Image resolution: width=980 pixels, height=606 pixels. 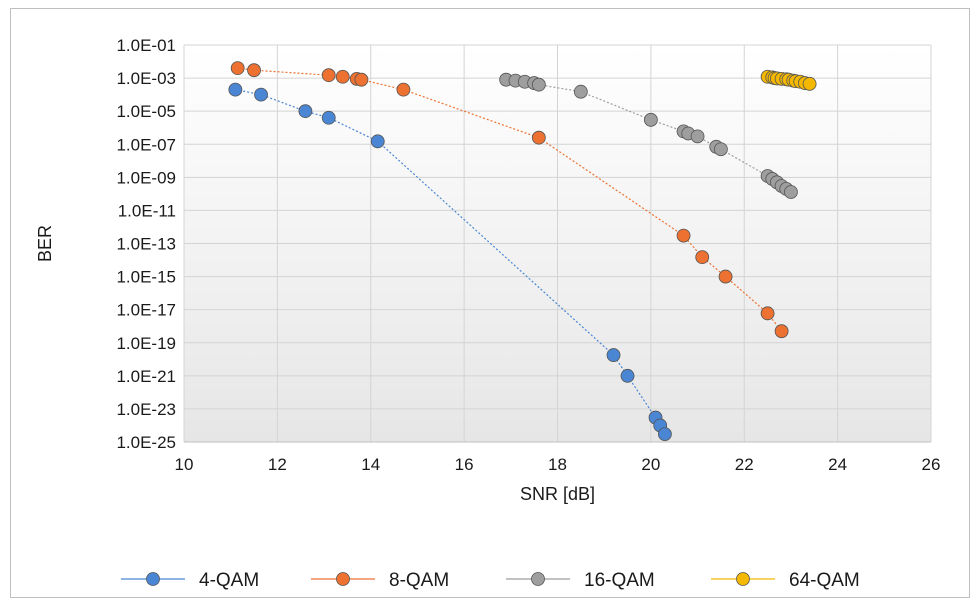 What do you see at coordinates (146, 277) in the screenshot?
I see `y-tick-label: 1.0E-15` at bounding box center [146, 277].